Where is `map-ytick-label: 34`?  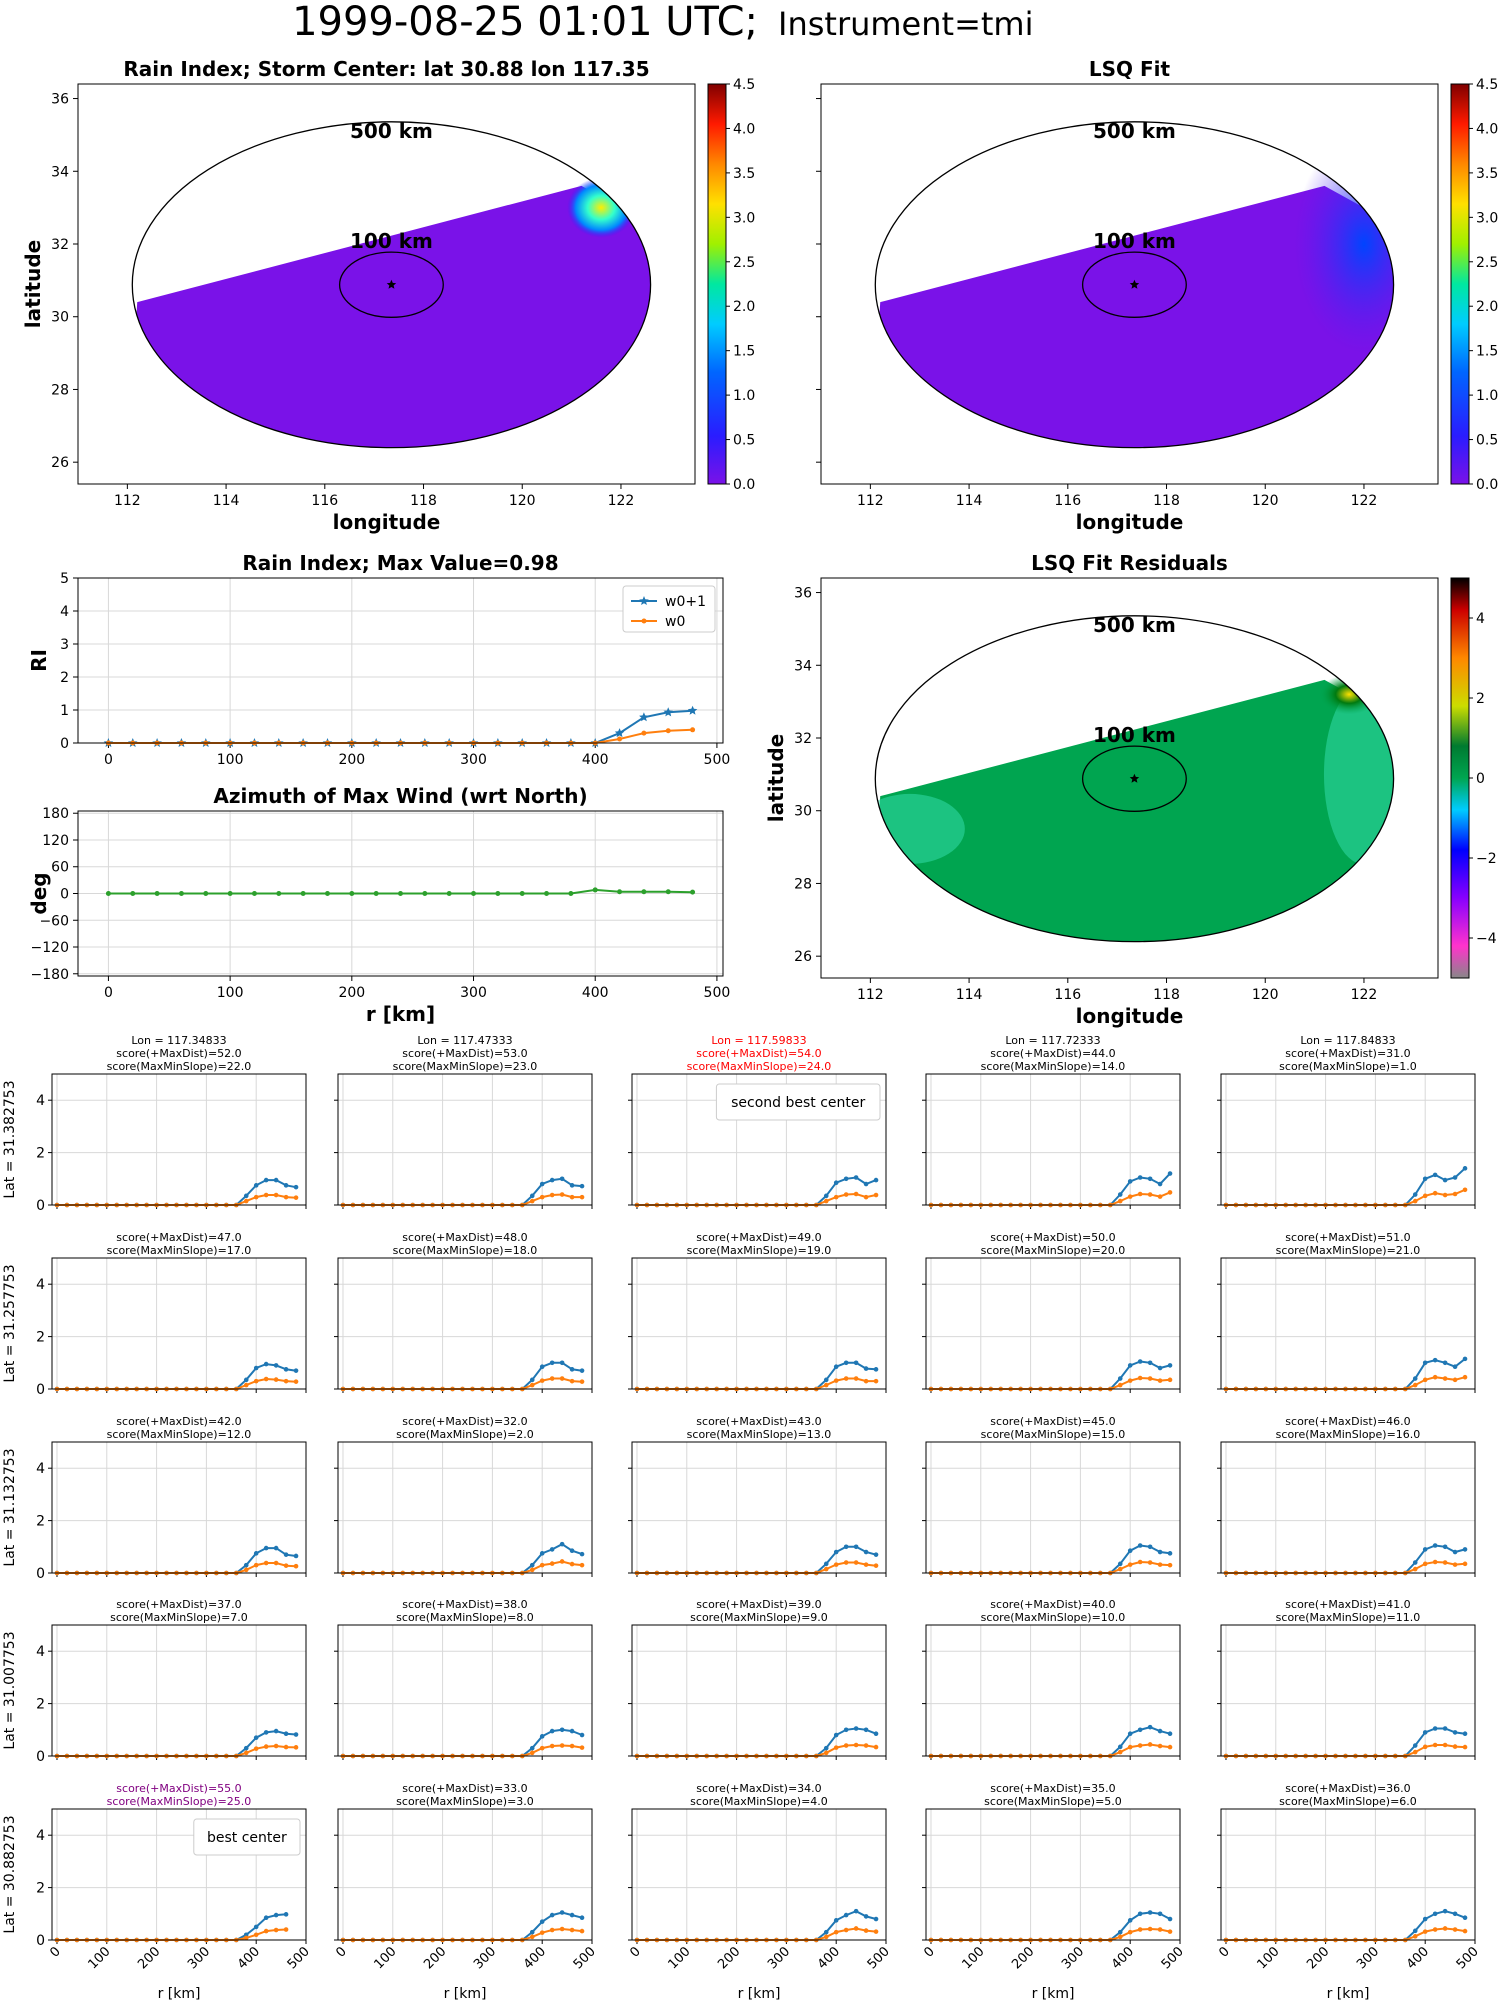 map-ytick-label: 34 is located at coordinates (803, 666).